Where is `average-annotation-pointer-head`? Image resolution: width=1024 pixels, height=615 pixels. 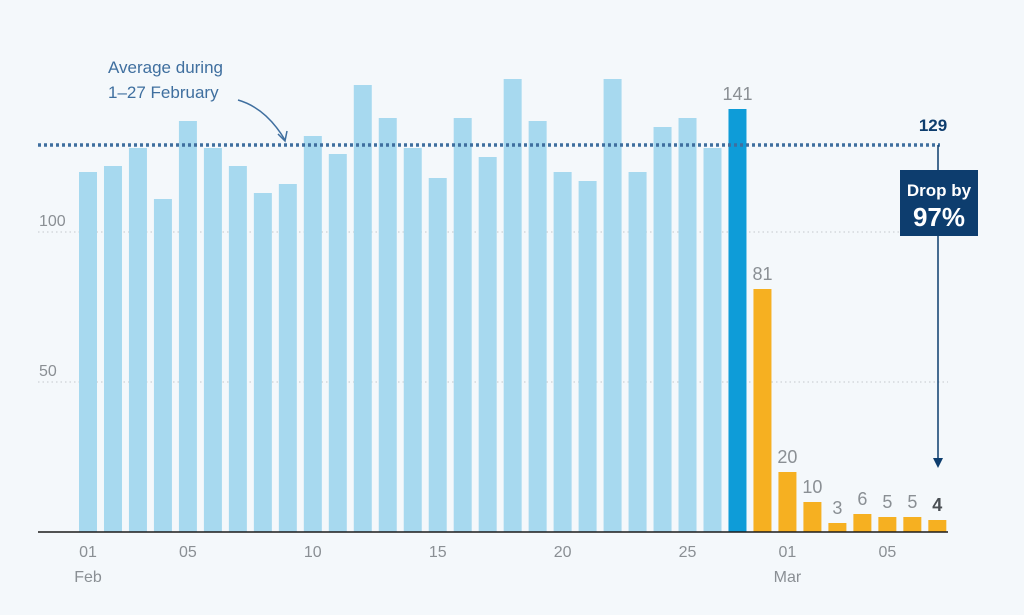
average-annotation-pointer-head is located at coordinates (282, 136).